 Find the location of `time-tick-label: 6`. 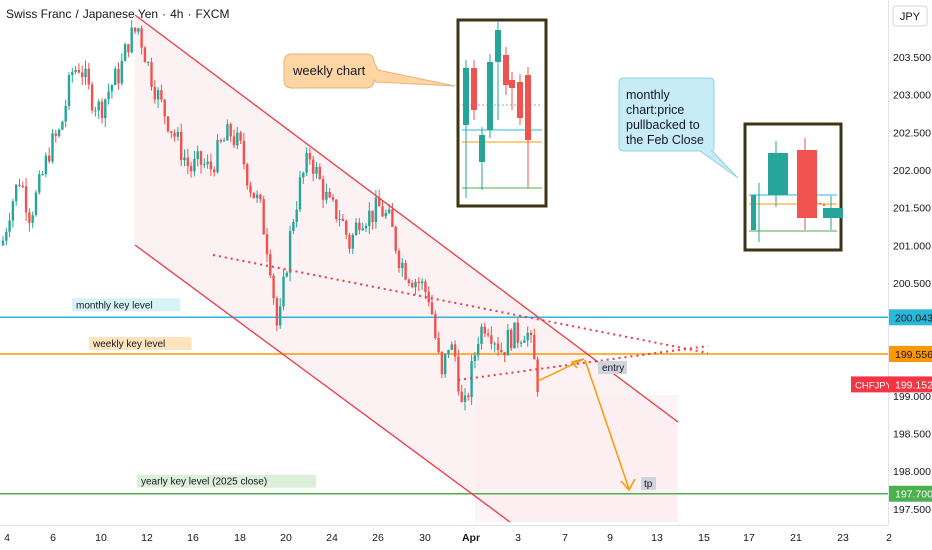

time-tick-label: 6 is located at coordinates (53, 538).